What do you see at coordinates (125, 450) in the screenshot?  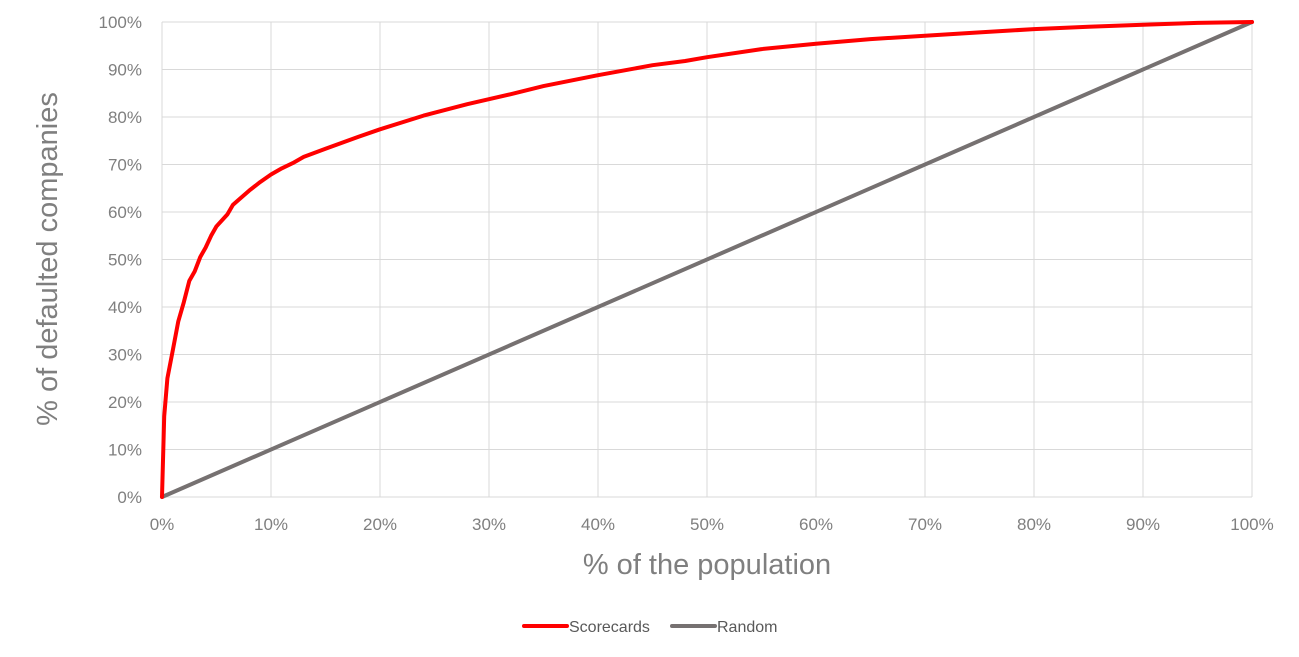 I see `y-tick-label: 10%` at bounding box center [125, 450].